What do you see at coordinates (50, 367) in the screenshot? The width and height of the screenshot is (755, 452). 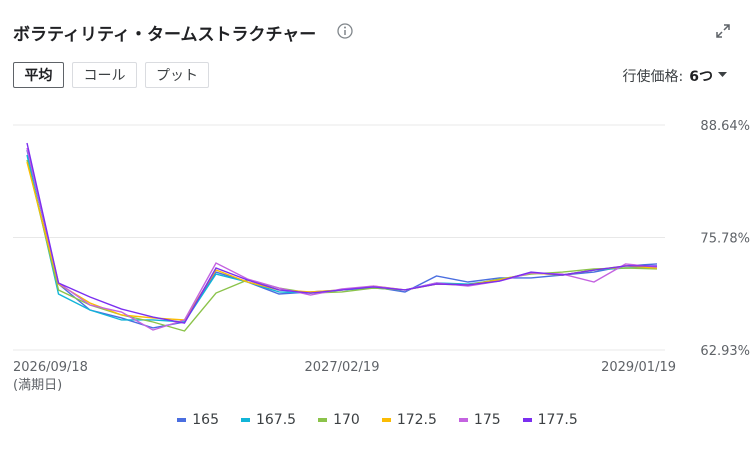 I see `x-tick-label: 2026/09/18` at bounding box center [50, 367].